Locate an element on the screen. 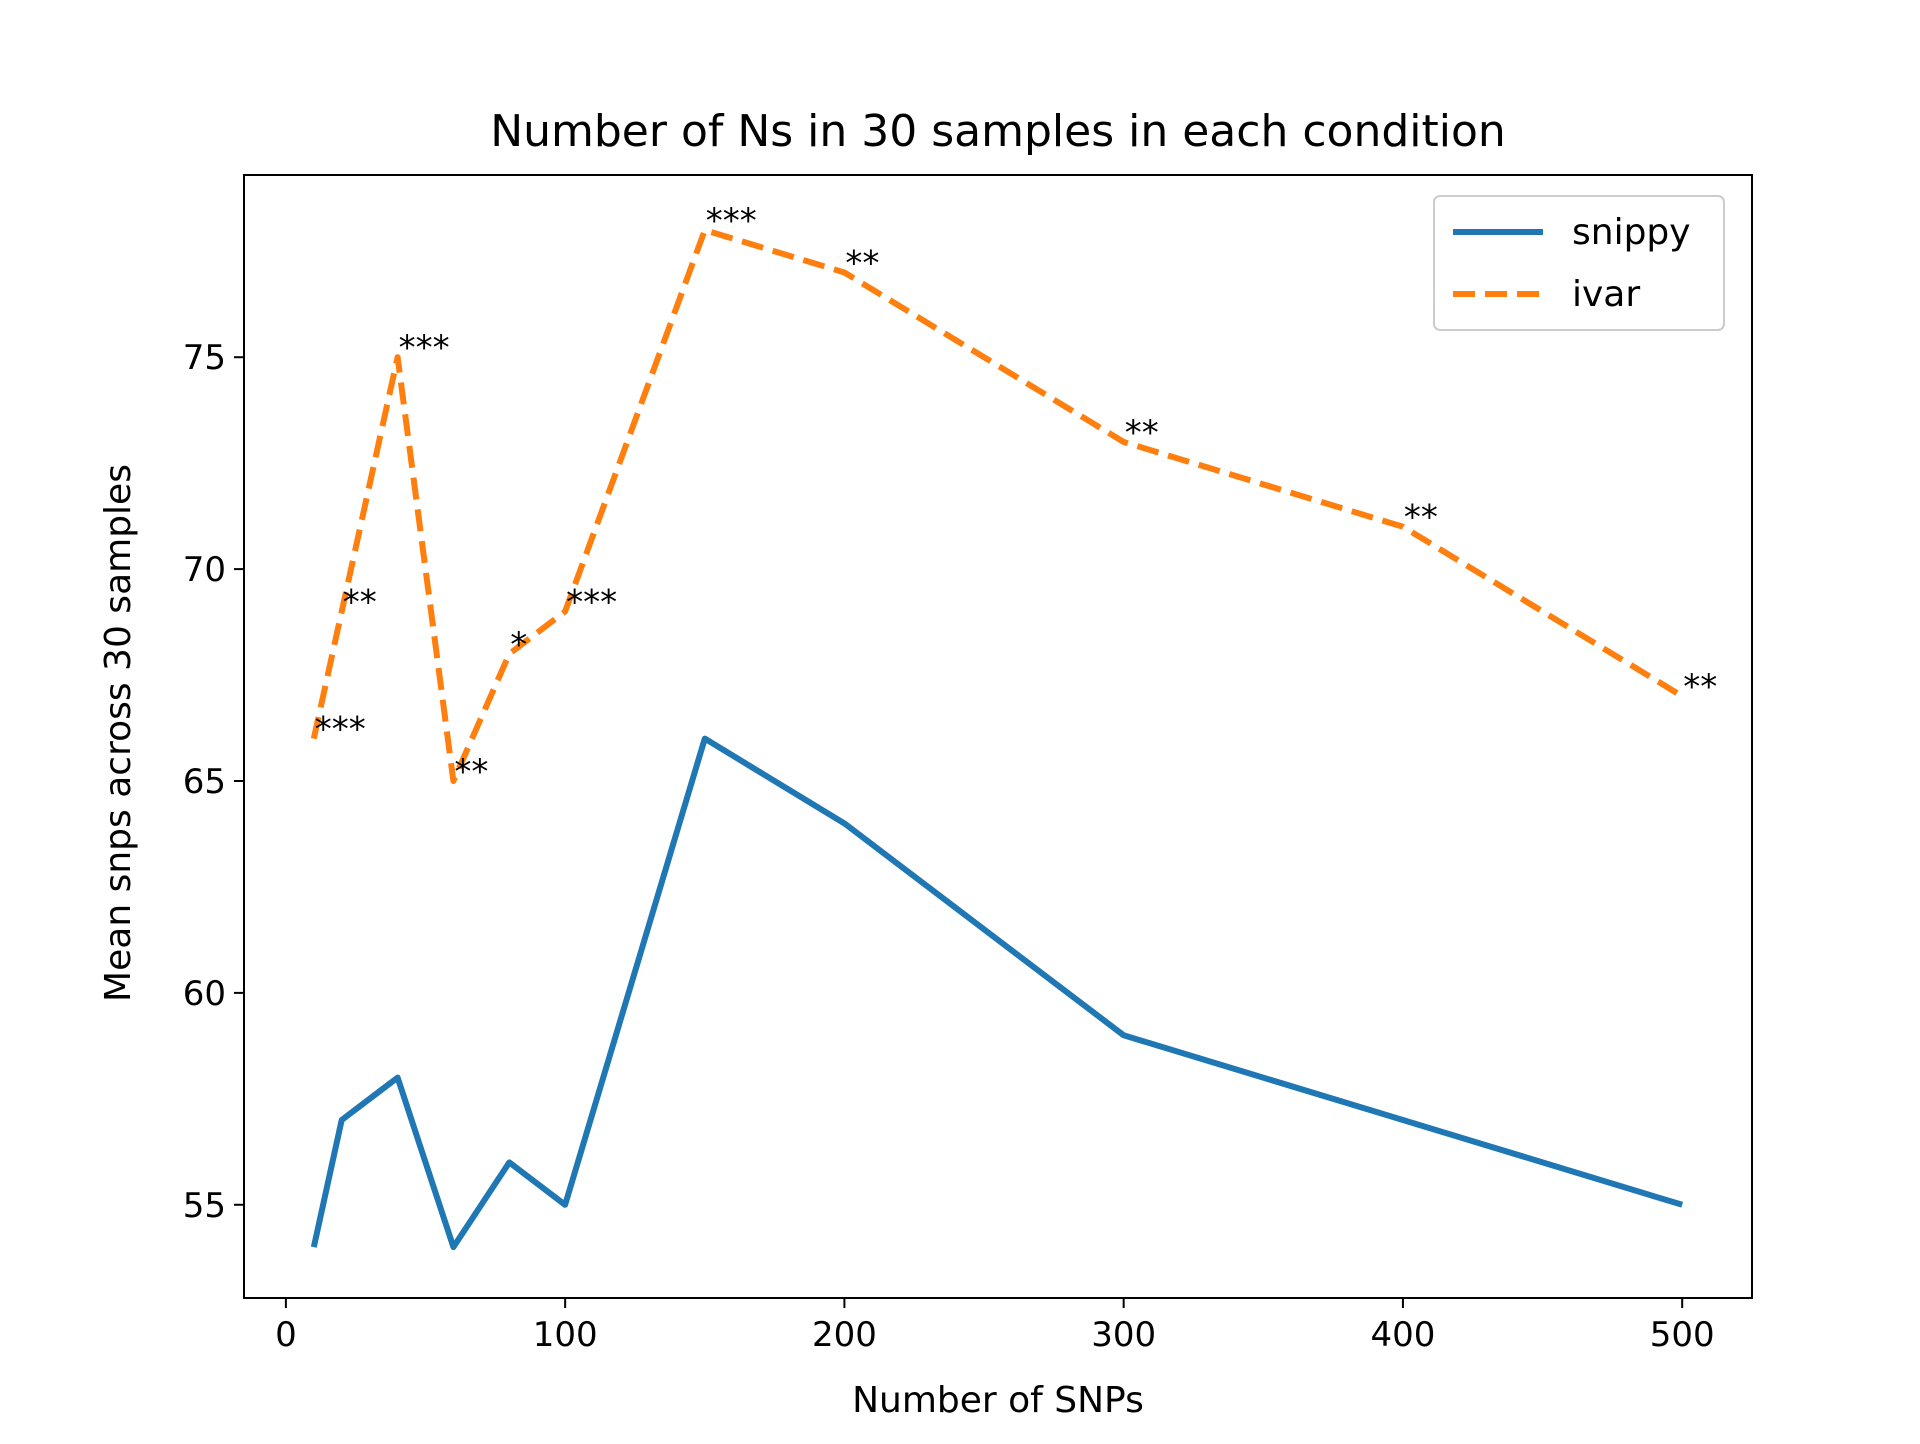  x-axis-label: Number of SNPs is located at coordinates (998, 1400).